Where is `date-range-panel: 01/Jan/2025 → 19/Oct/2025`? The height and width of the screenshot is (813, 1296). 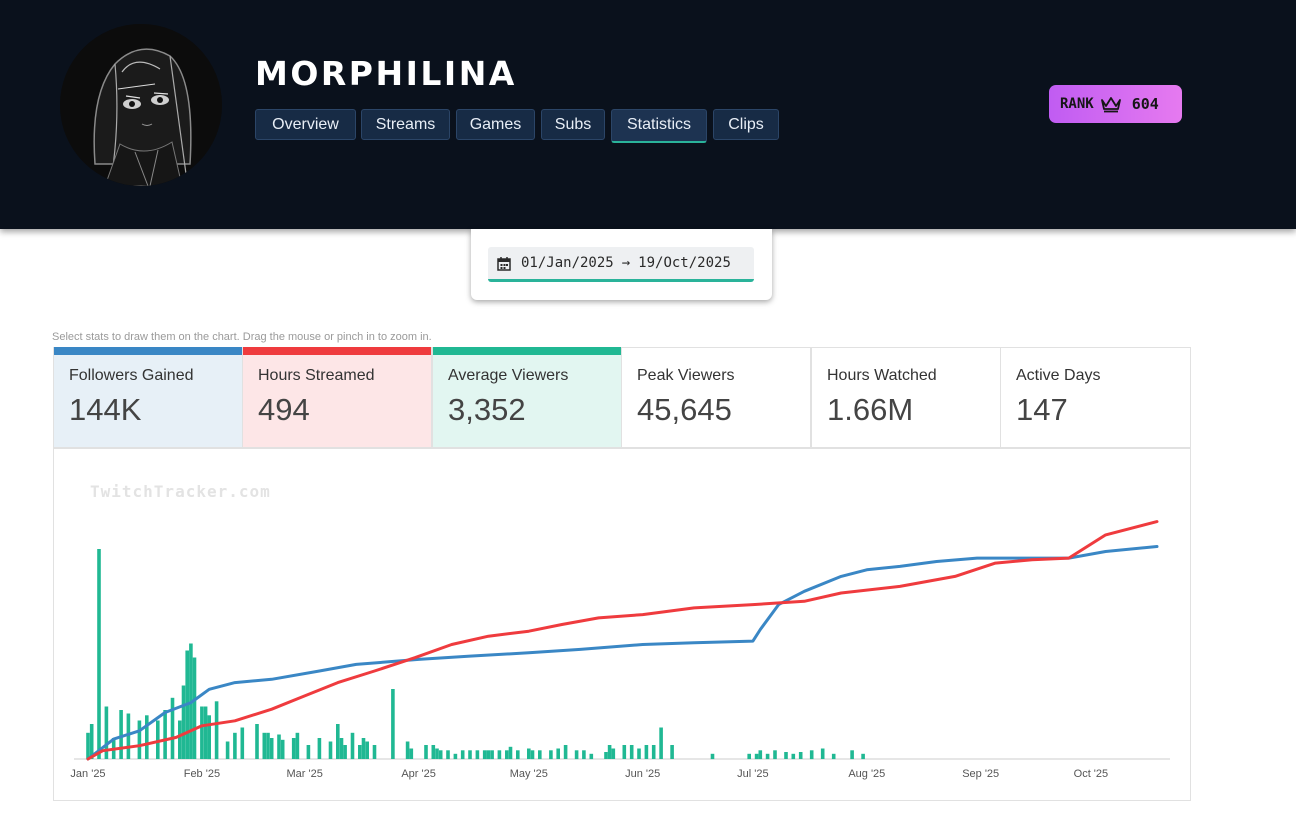
date-range-panel: 01/Jan/2025 → 19/Oct/2025 is located at coordinates (621, 264).